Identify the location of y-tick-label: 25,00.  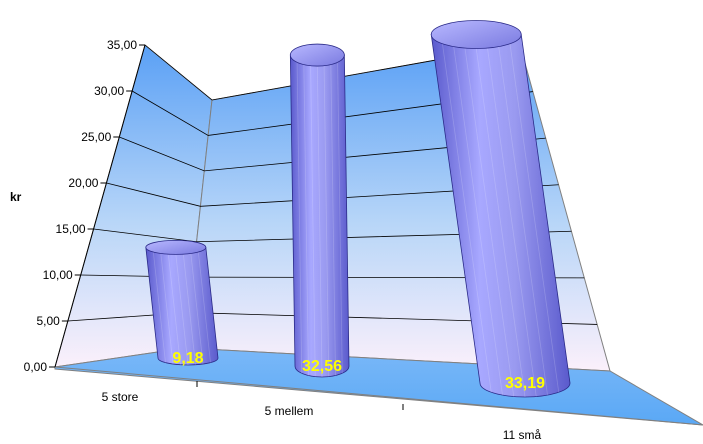
(96, 137).